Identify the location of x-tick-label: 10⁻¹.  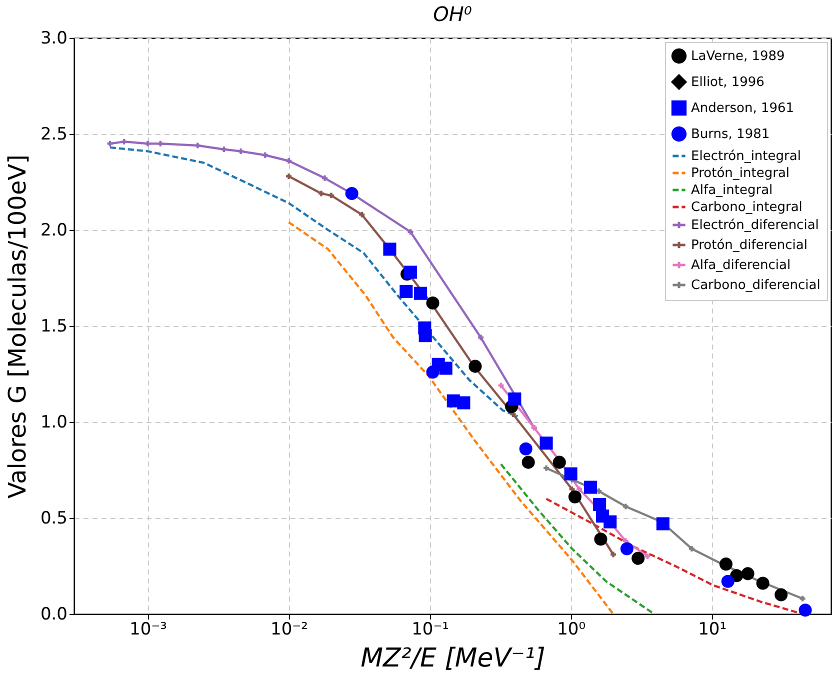
(430, 630).